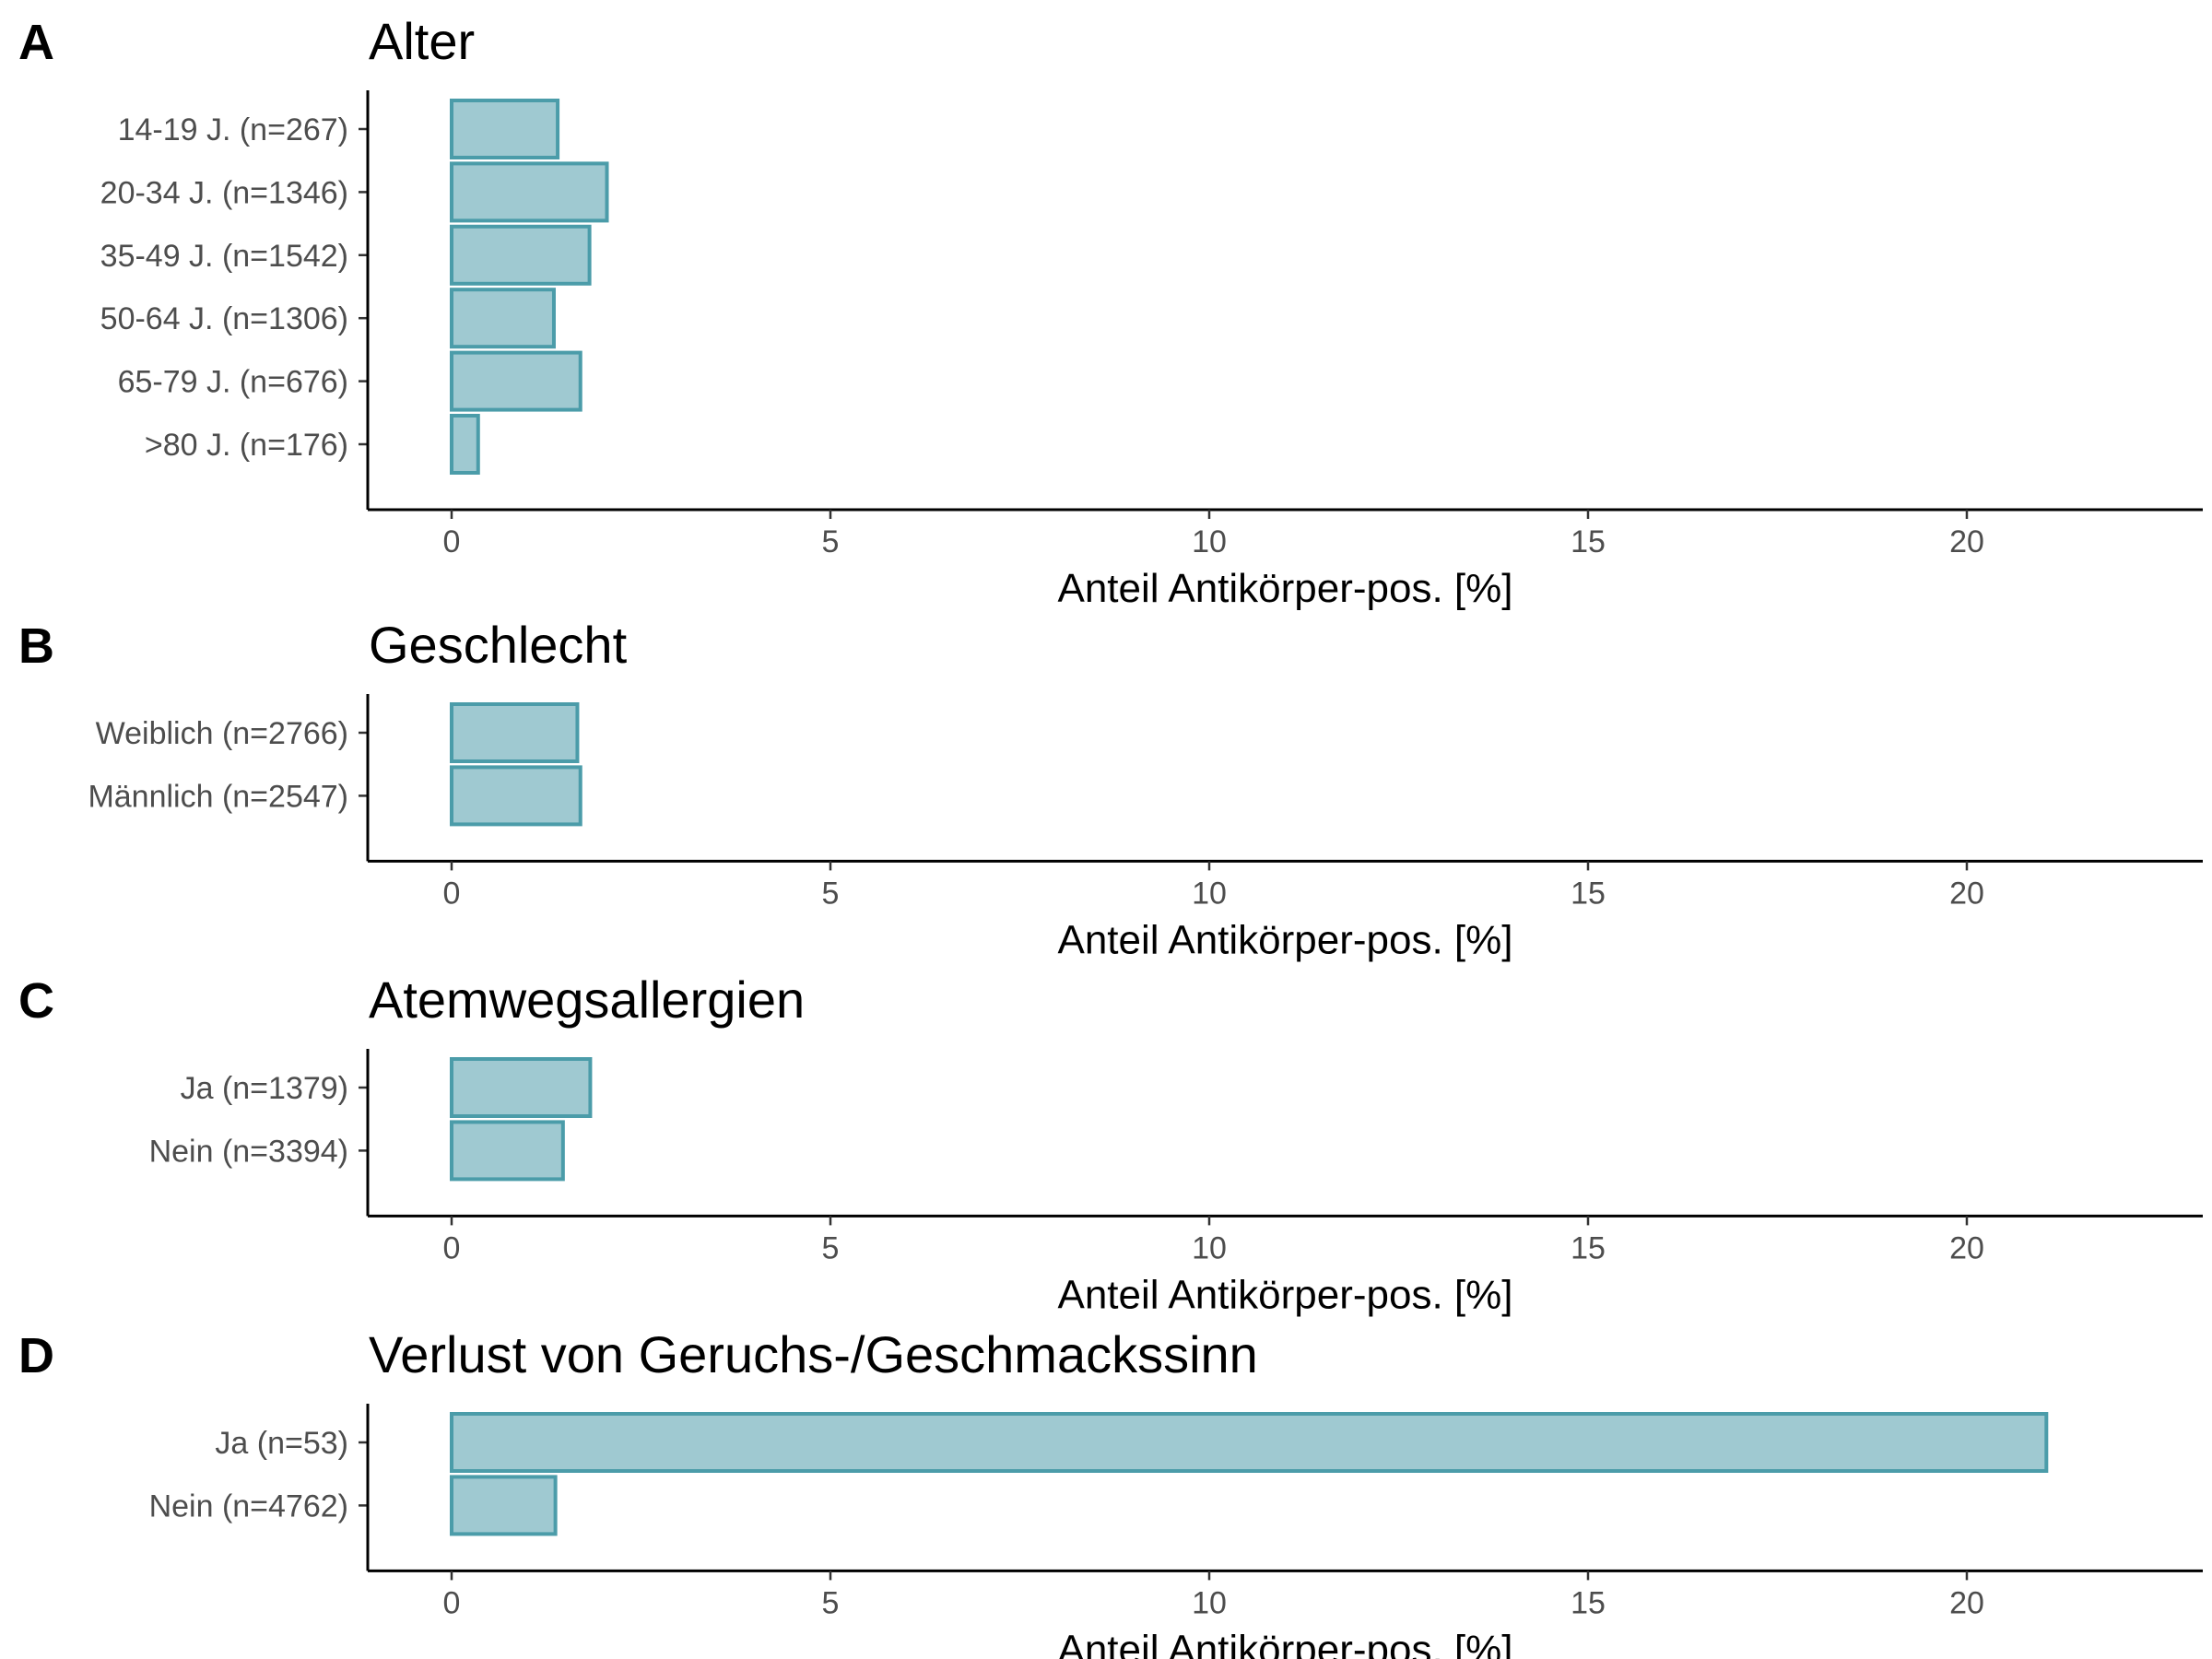 The height and width of the screenshot is (1659, 2212). What do you see at coordinates (587, 1000) in the screenshot?
I see `panel-title: Atemwegsallergien` at bounding box center [587, 1000].